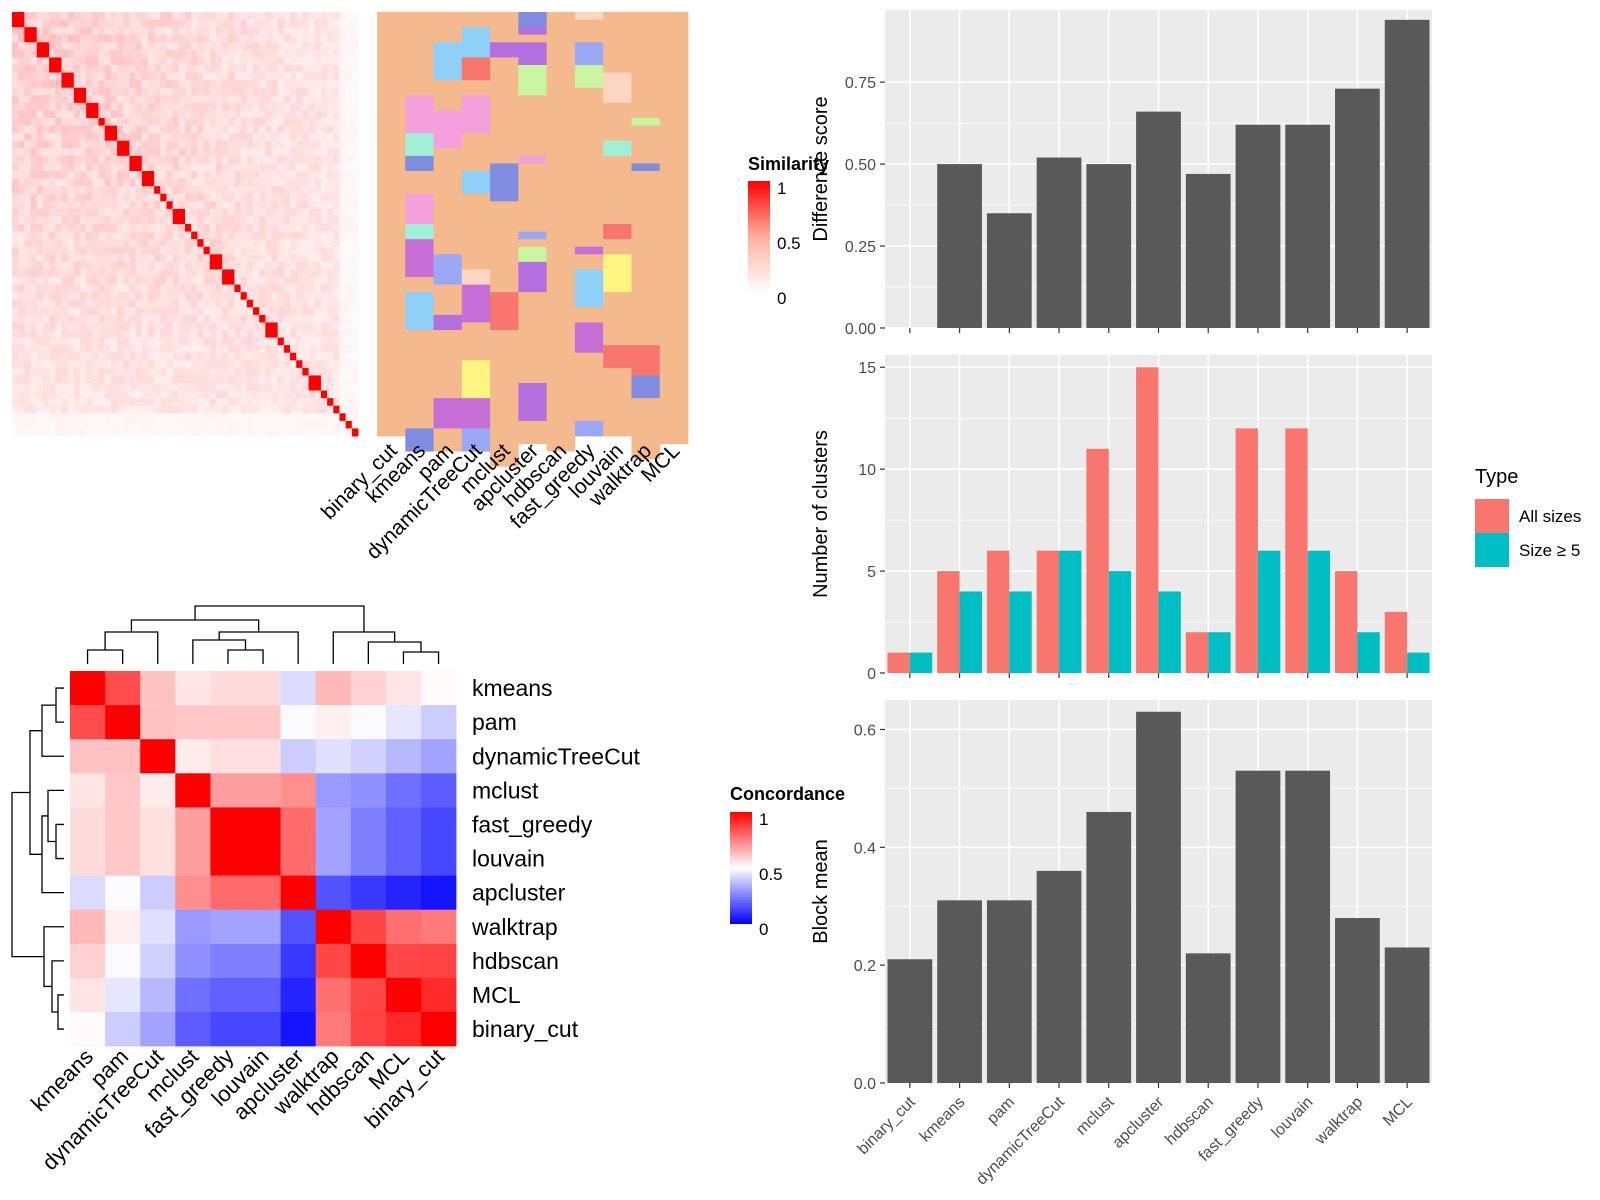  I want to click on concordance-row-label: walktrap, so click(514, 927).